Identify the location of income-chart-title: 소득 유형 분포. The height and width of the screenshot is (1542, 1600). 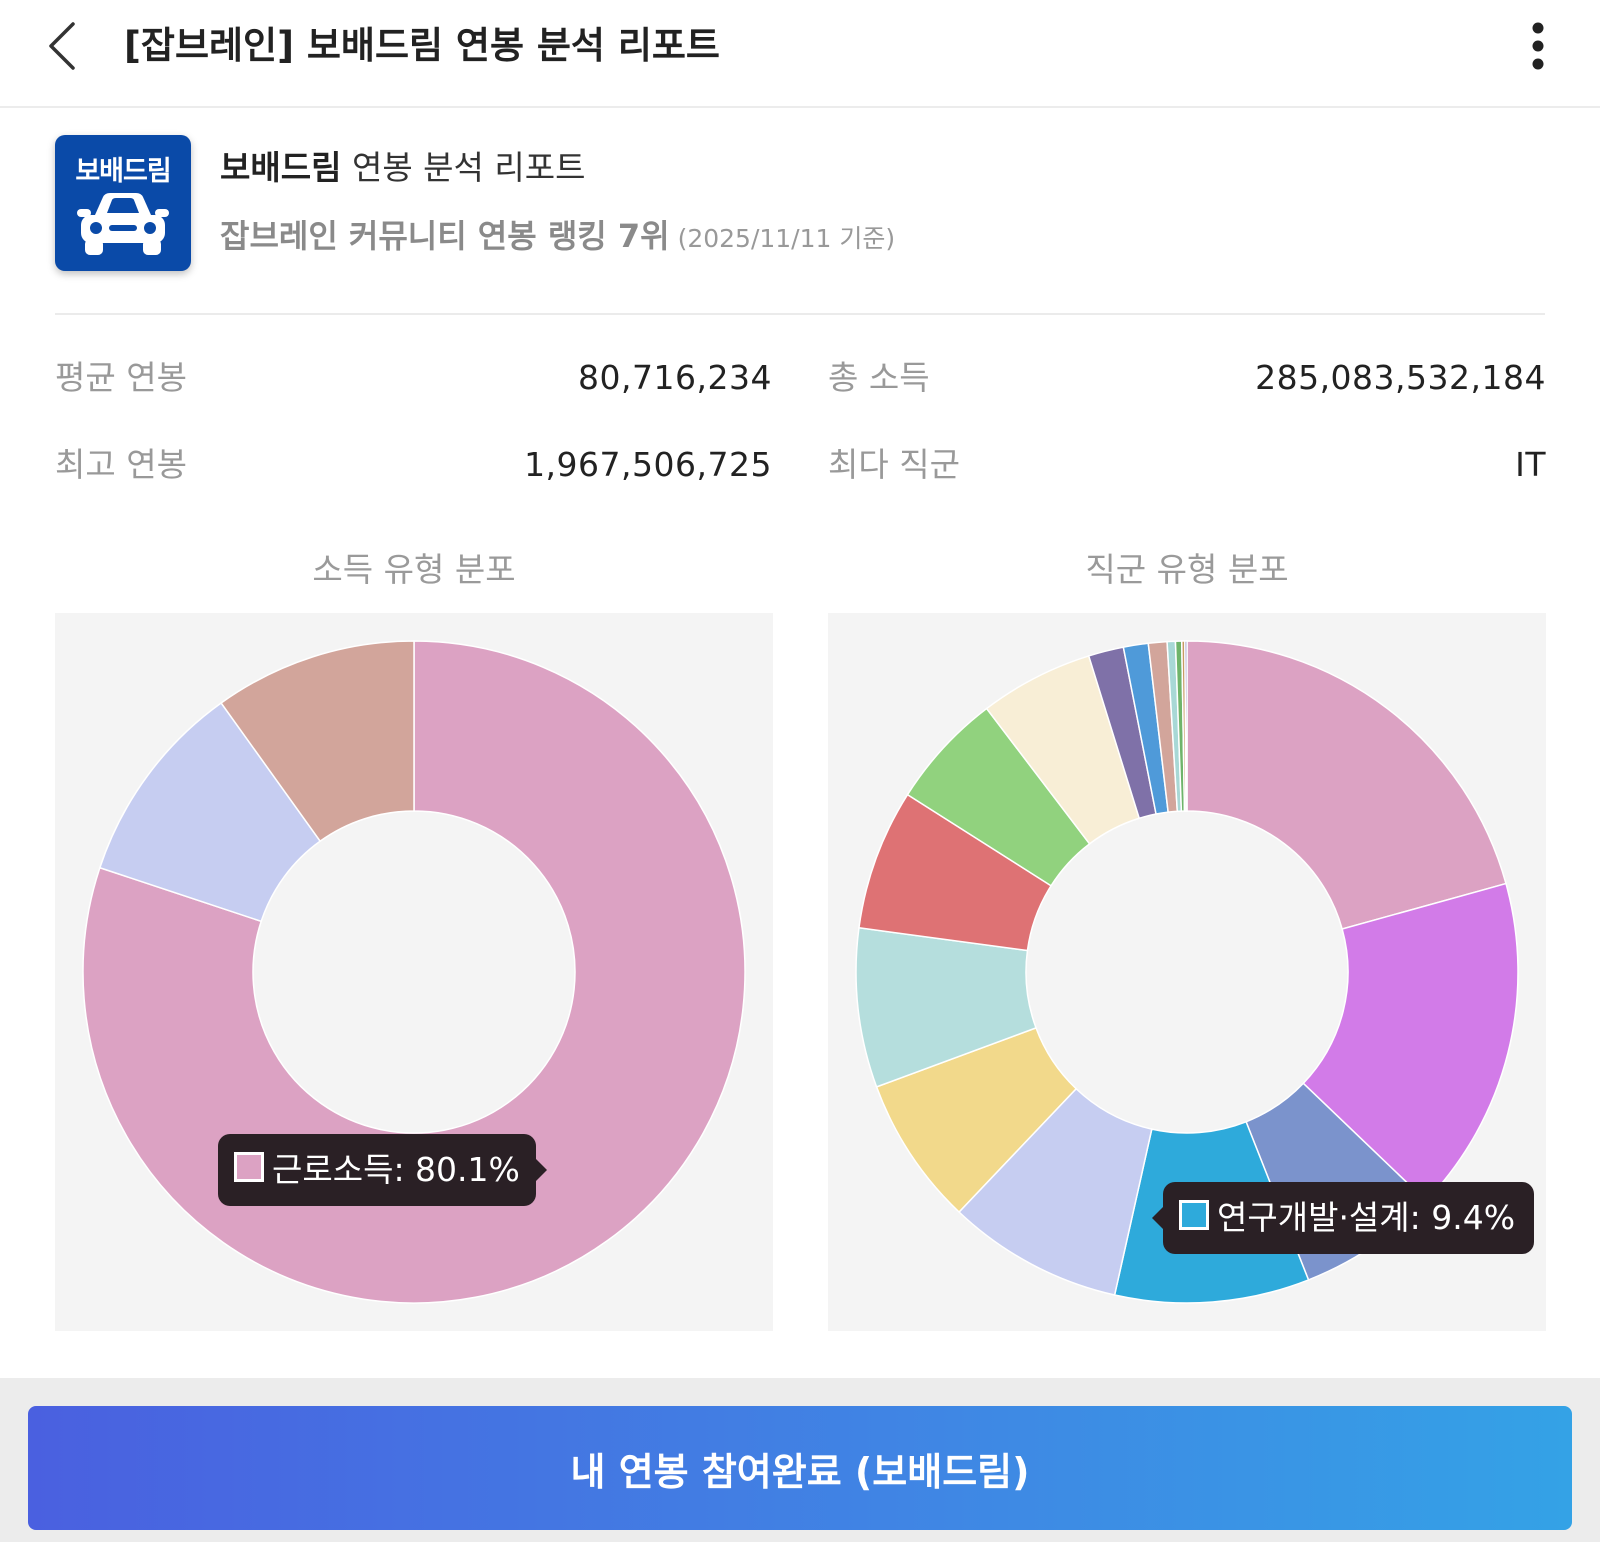
(414, 569).